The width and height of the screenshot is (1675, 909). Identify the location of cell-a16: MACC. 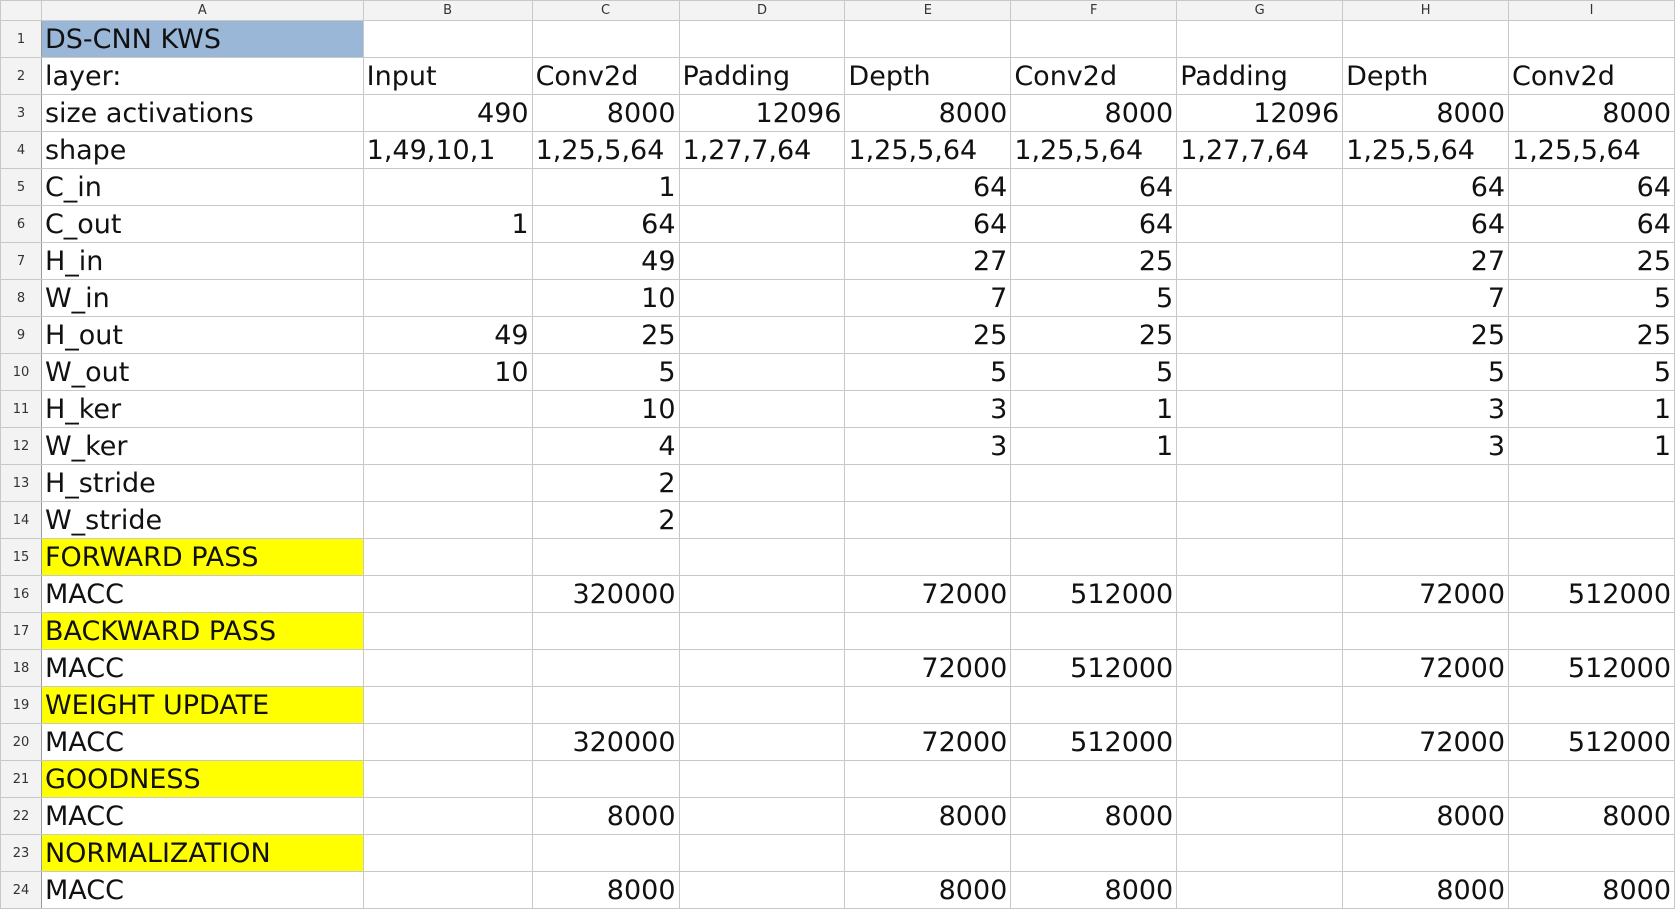
(202, 594).